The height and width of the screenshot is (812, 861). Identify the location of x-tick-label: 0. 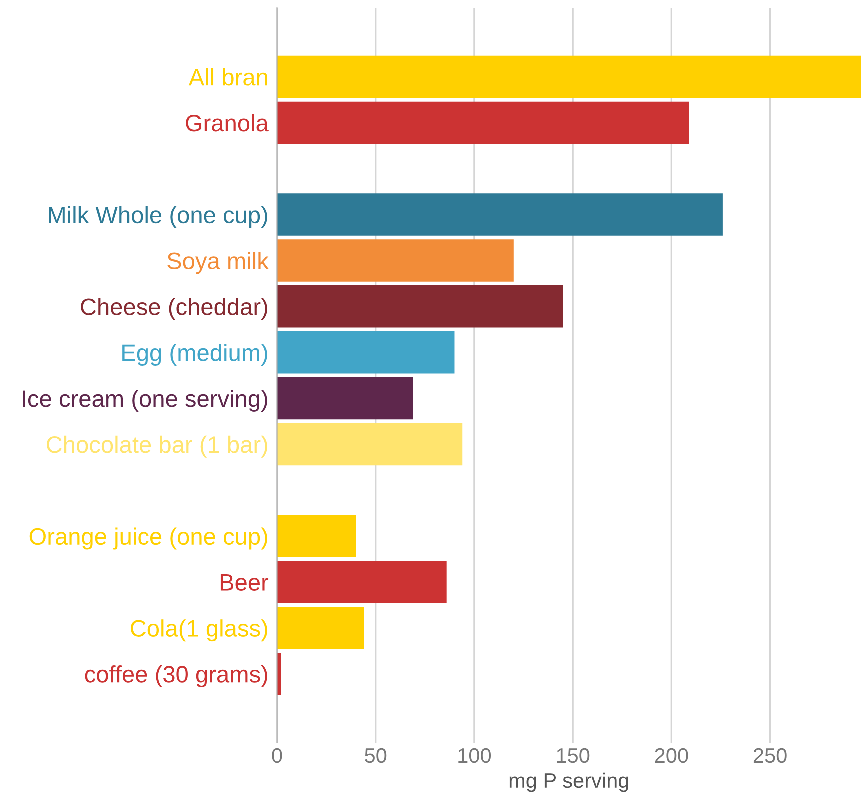
(277, 756).